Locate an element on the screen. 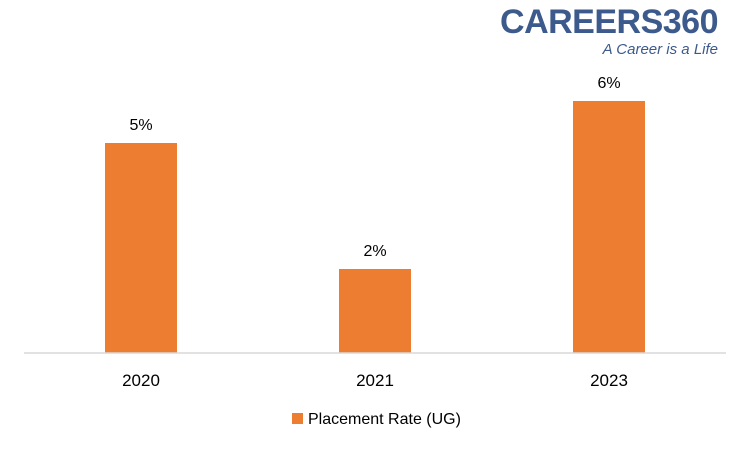  legend-label: Placement Rate (UG) is located at coordinates (384, 419).